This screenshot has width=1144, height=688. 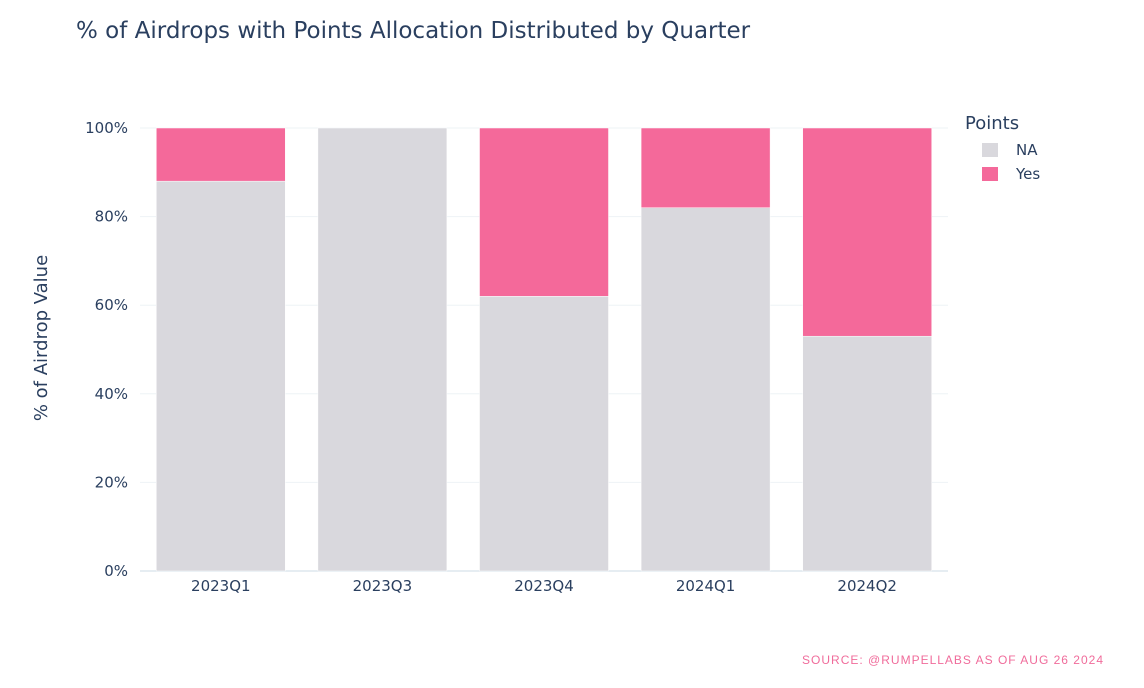 I want to click on y-tick-label: 60%, so click(x=111, y=305).